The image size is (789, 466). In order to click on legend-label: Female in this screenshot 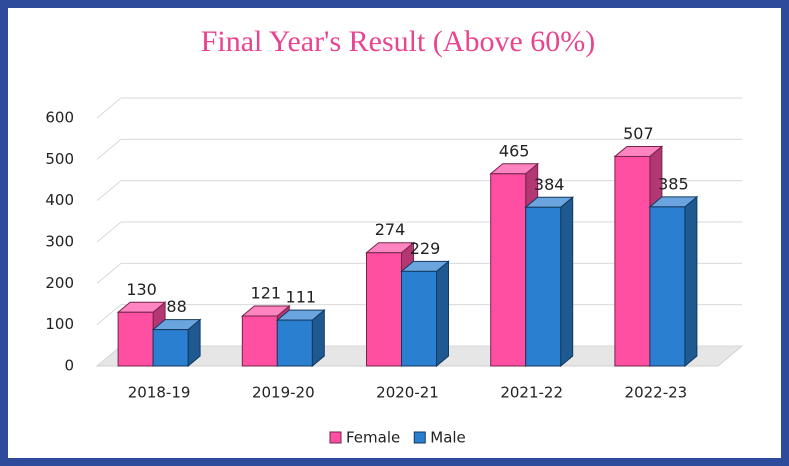, I will do `click(373, 438)`.